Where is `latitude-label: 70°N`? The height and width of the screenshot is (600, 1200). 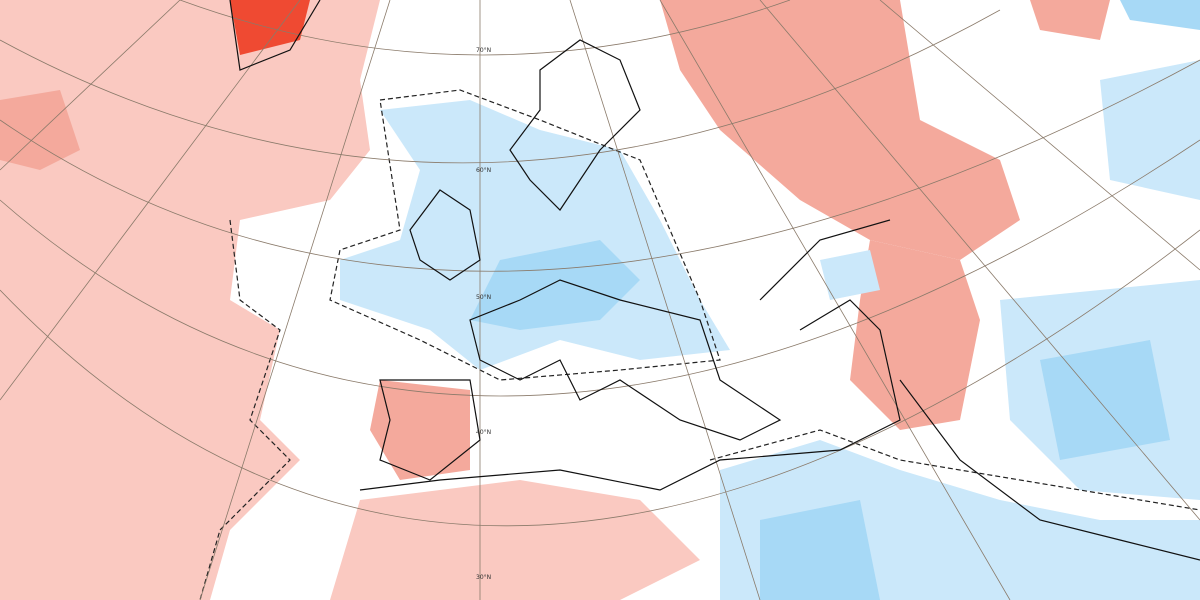
latitude-label: 70°N is located at coordinates (483, 50).